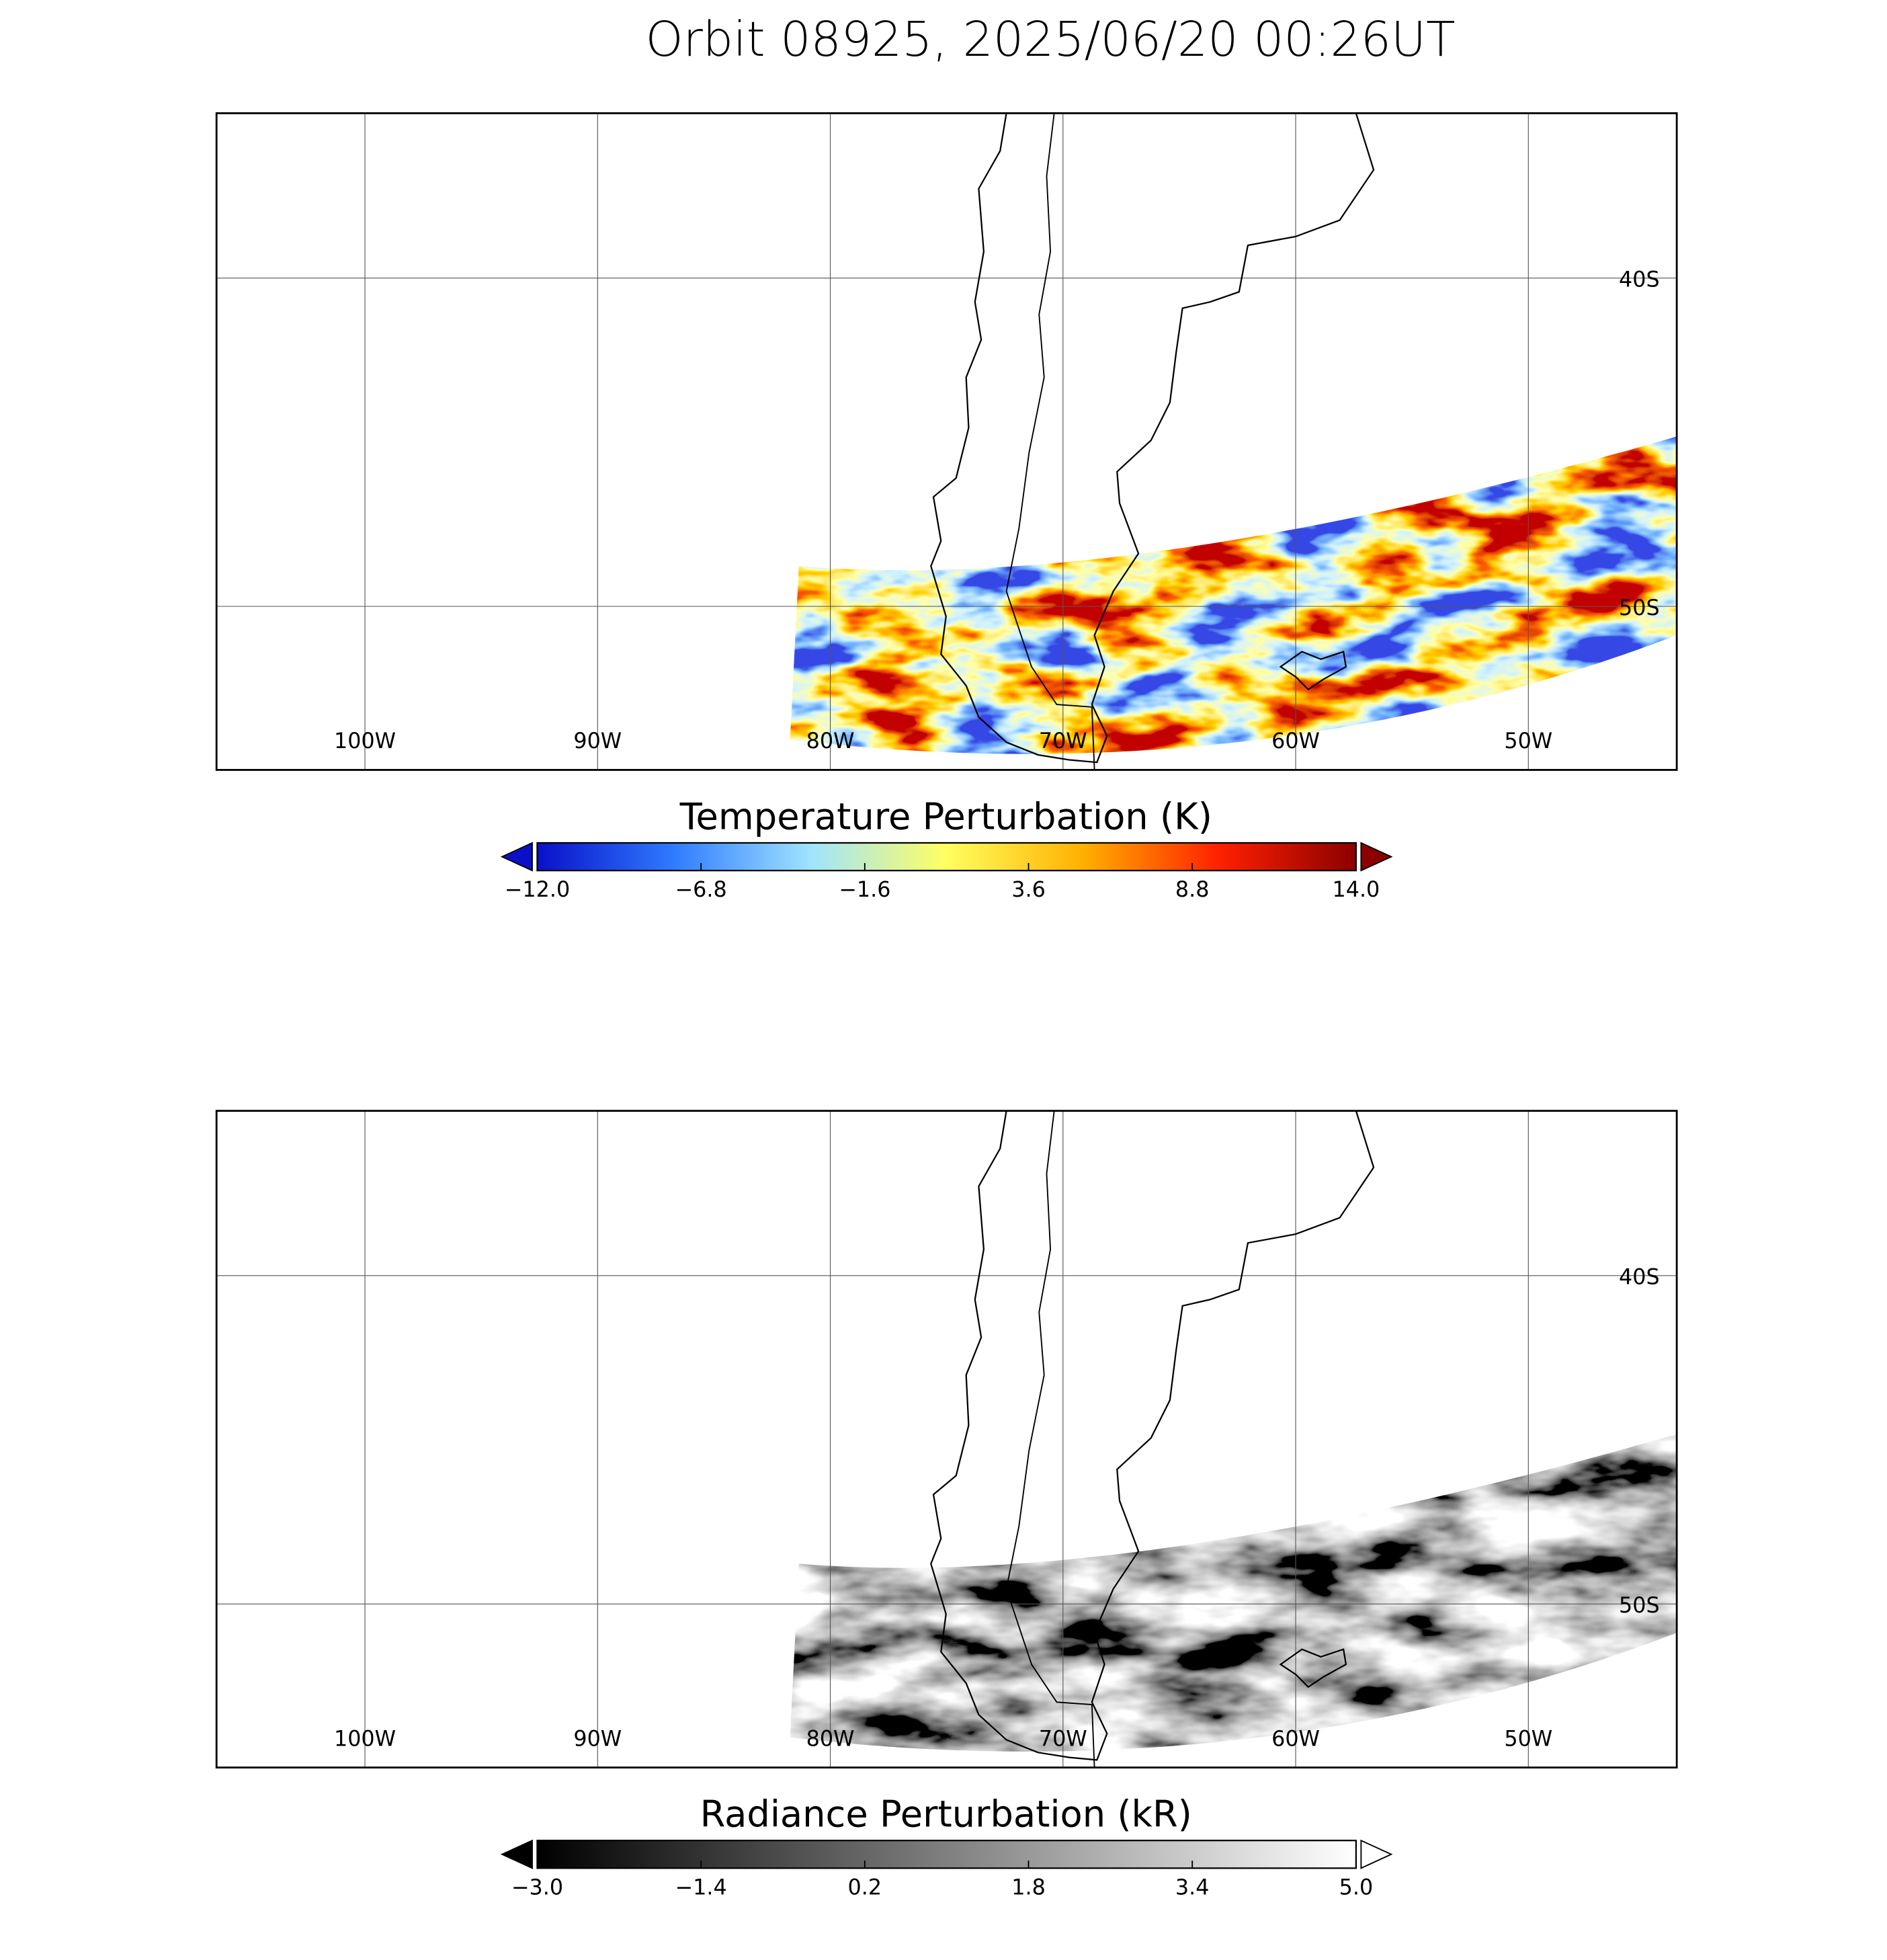 This screenshot has width=1887, height=1960. What do you see at coordinates (1028, 1887) in the screenshot?
I see `colorbar-tick-label: 1.8` at bounding box center [1028, 1887].